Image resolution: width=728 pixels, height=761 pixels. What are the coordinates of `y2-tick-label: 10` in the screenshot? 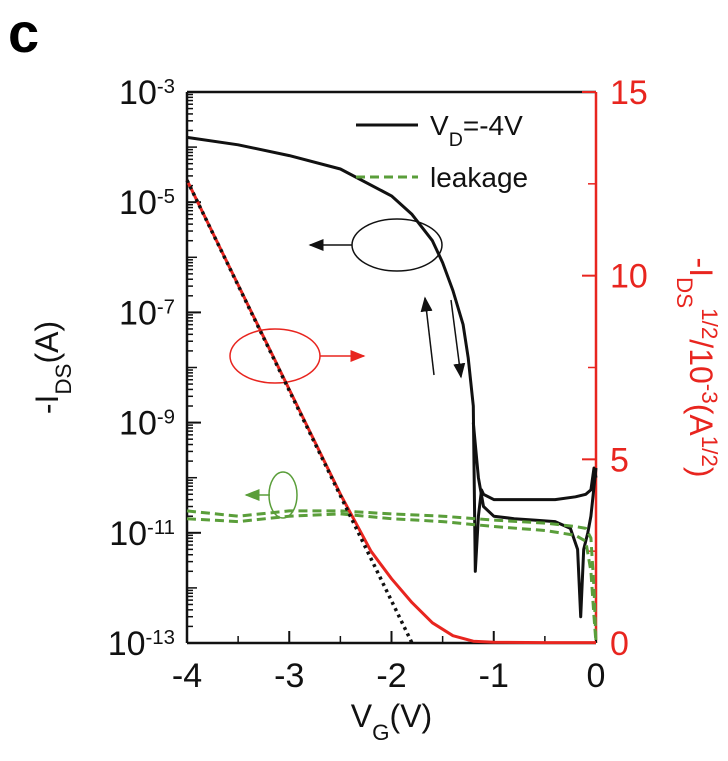 It's located at (629, 277).